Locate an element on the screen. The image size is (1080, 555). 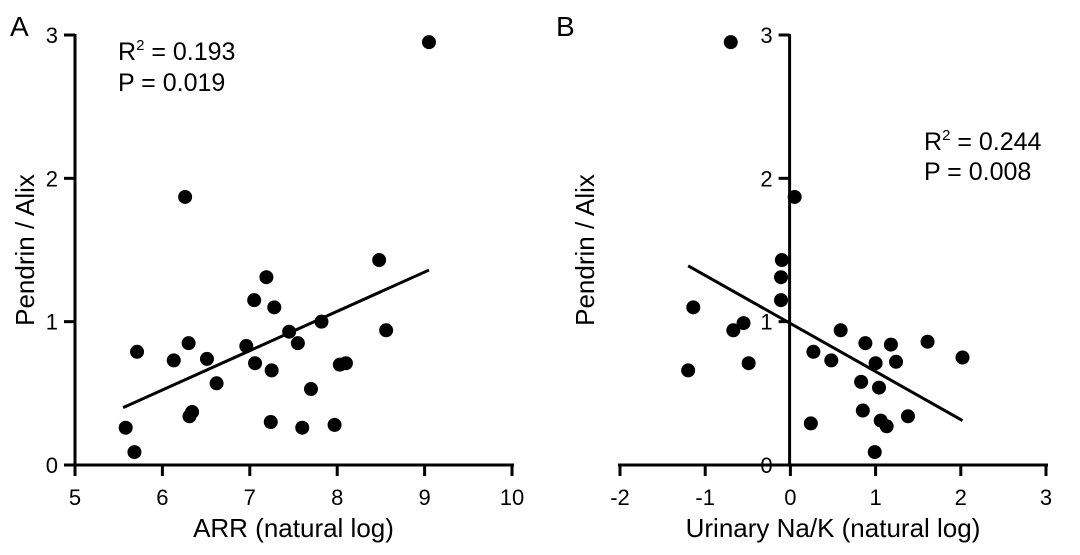
x-tick-label: 2 is located at coordinates (961, 497).